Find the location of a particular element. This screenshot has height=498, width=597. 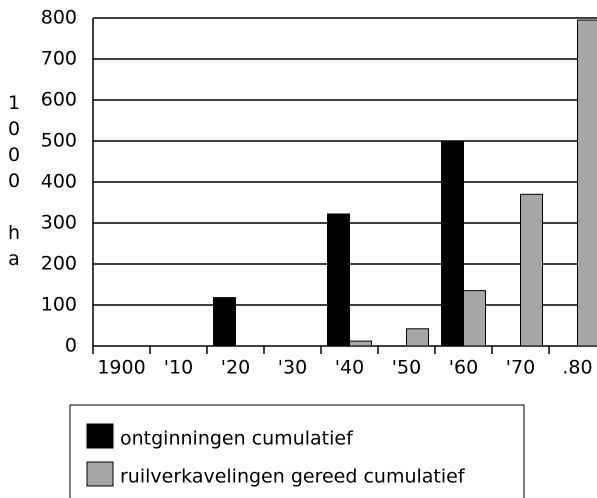

y-tick-label: 700 is located at coordinates (59, 59).